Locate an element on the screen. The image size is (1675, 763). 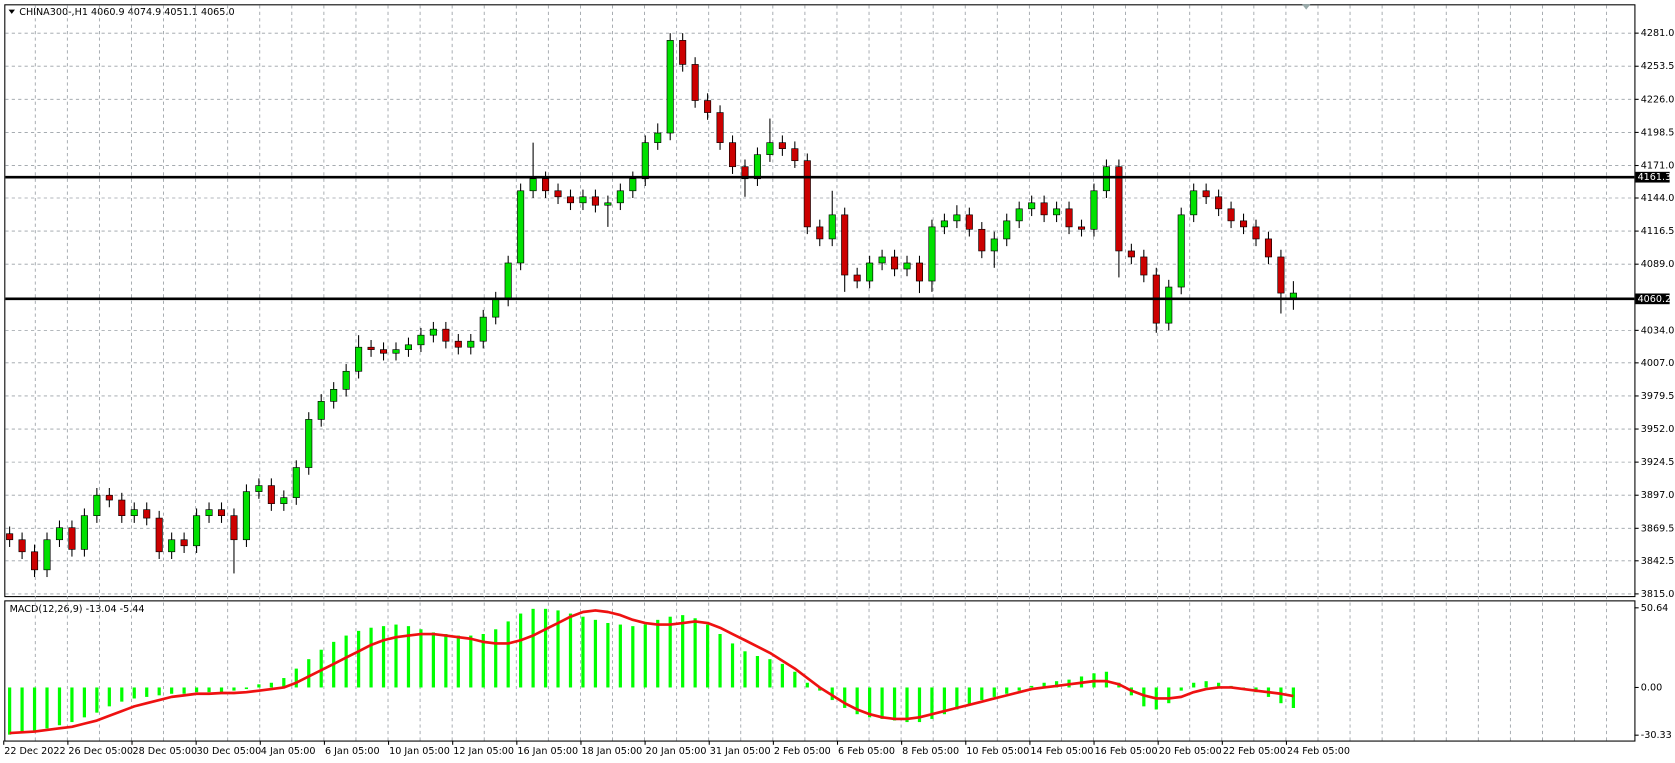
x-tick-label: 20 Feb 05:00 is located at coordinates (1190, 751).